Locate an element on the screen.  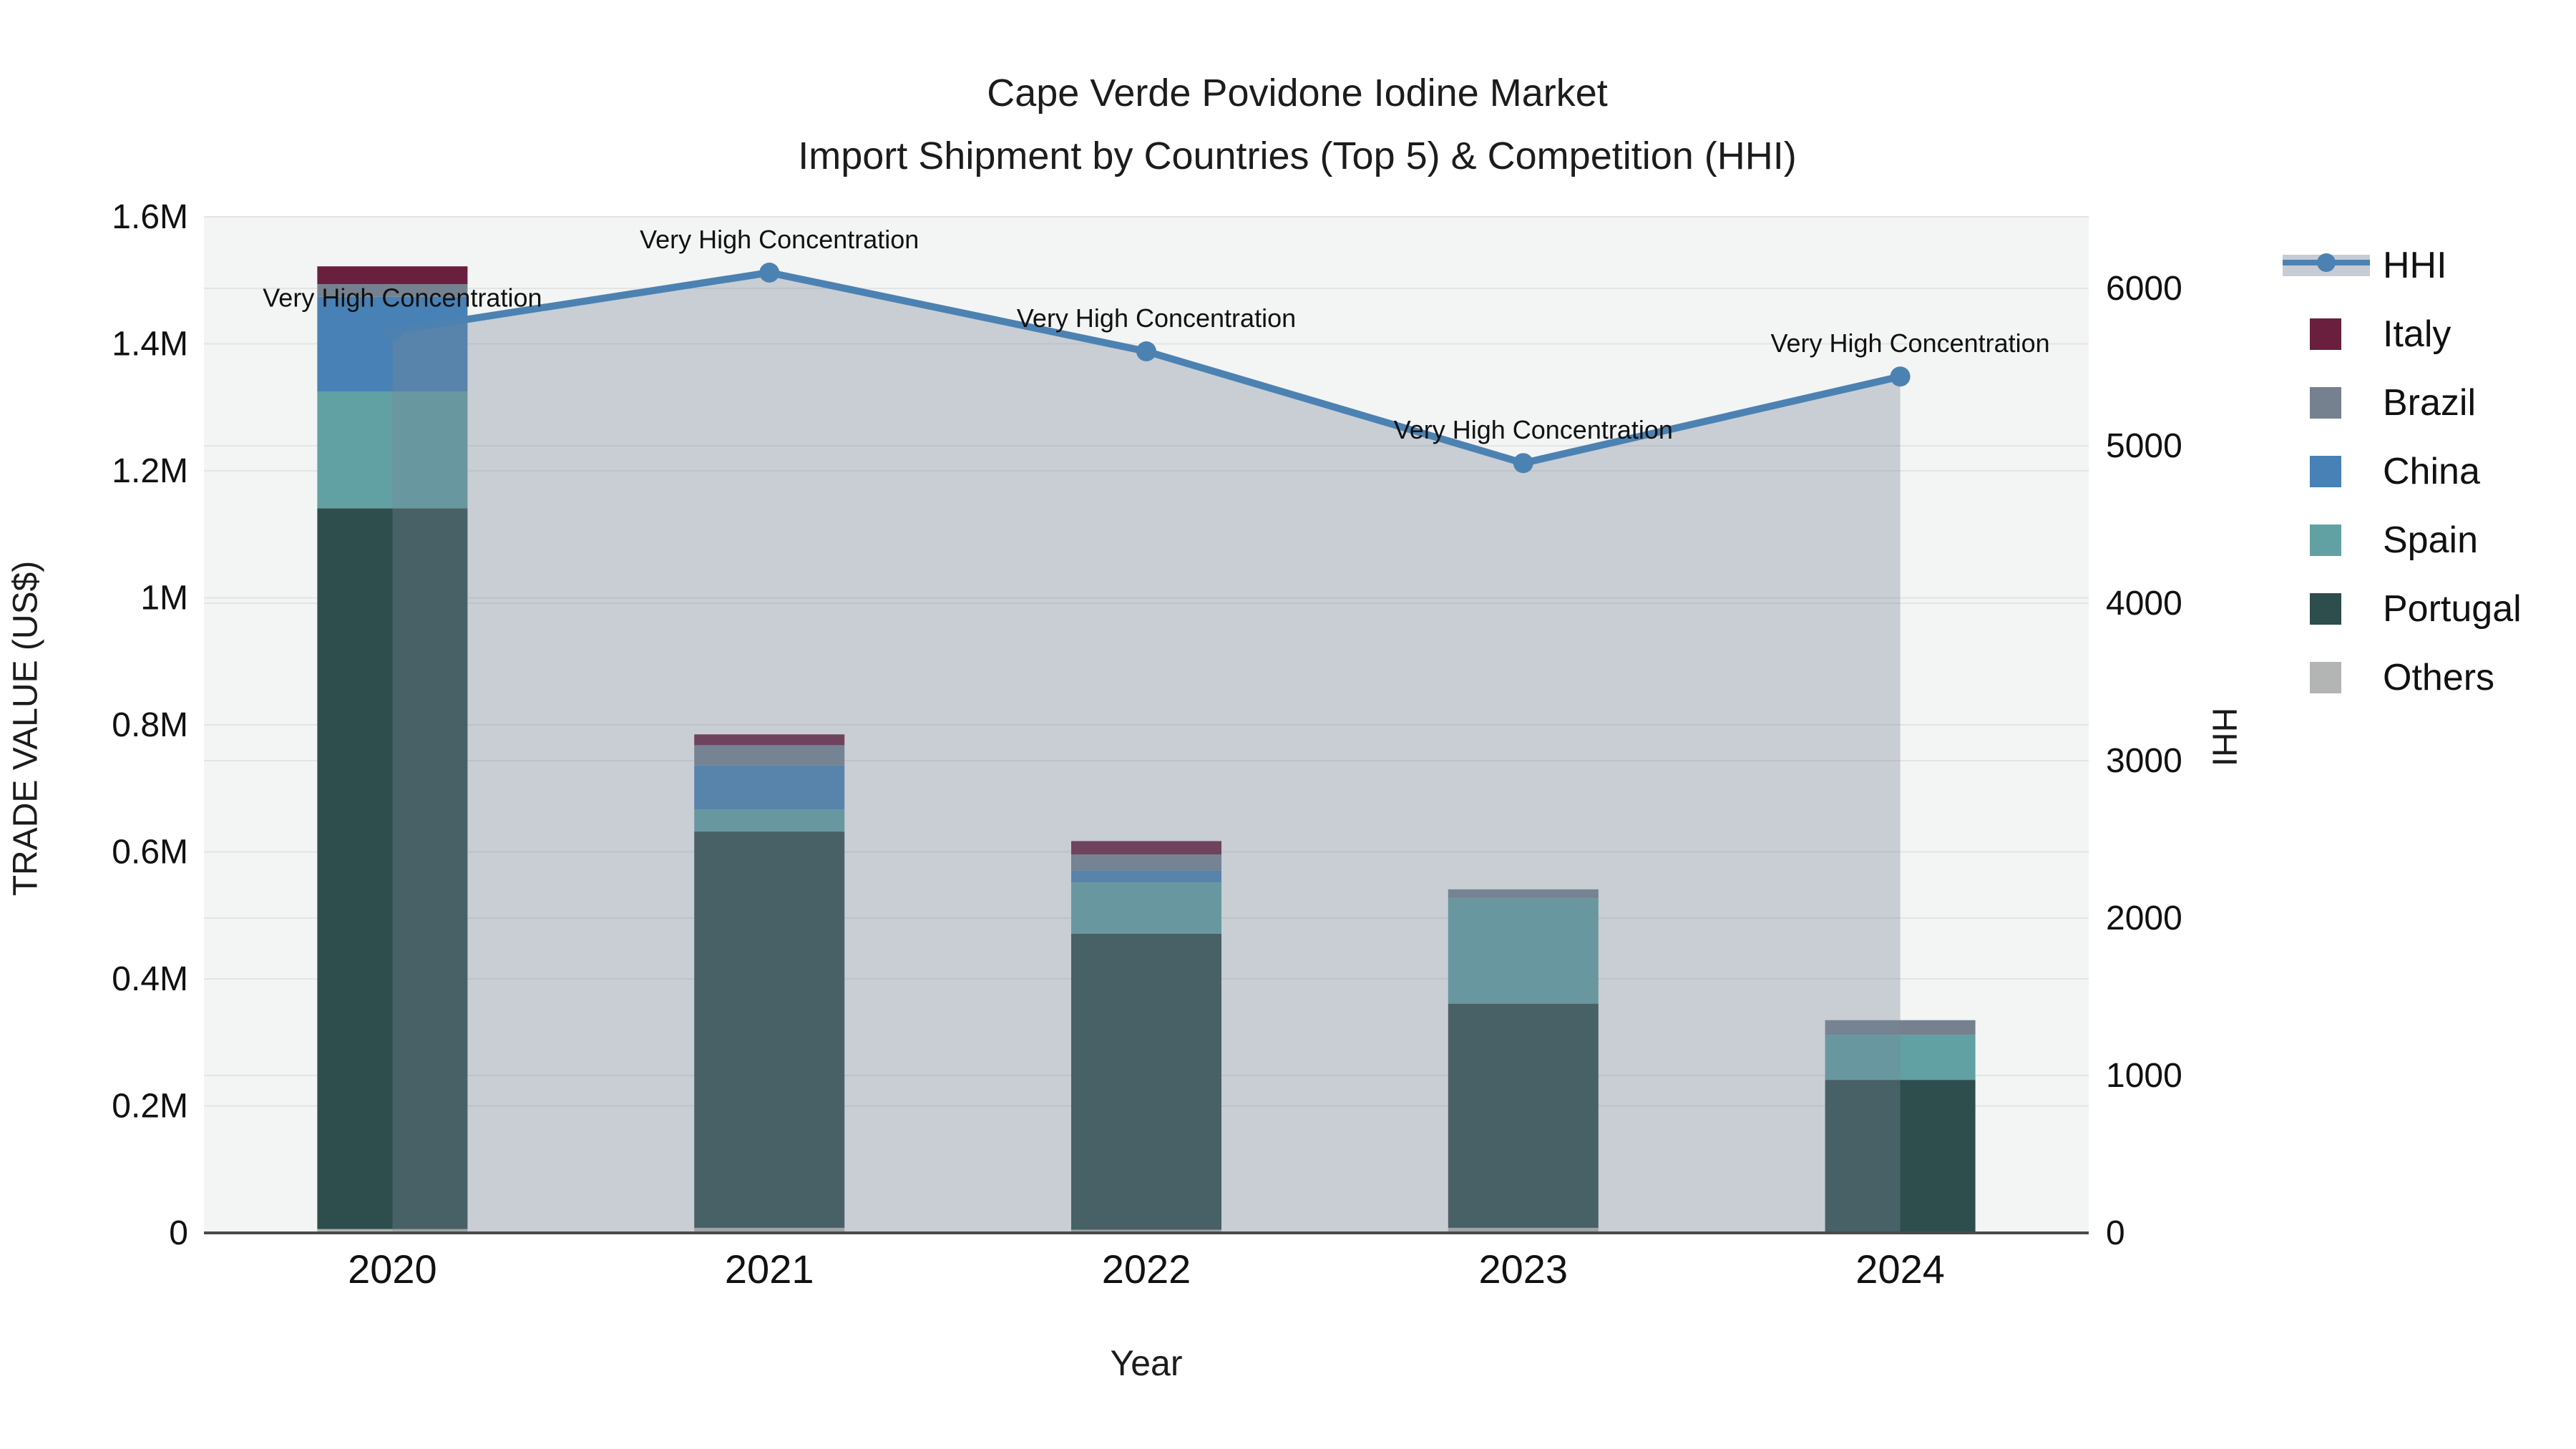
x-tick-label-2022: 2022 is located at coordinates (1146, 1269).